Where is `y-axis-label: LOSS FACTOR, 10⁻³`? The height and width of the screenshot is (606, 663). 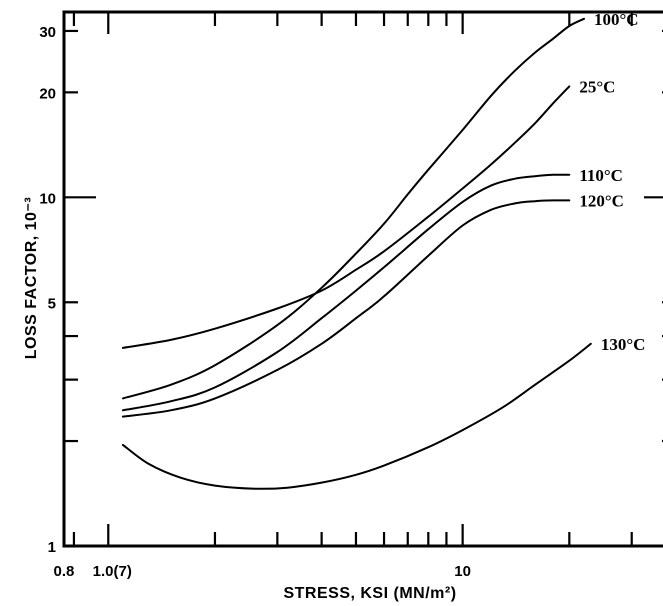 y-axis-label: LOSS FACTOR, 10⁻³ is located at coordinates (31, 278).